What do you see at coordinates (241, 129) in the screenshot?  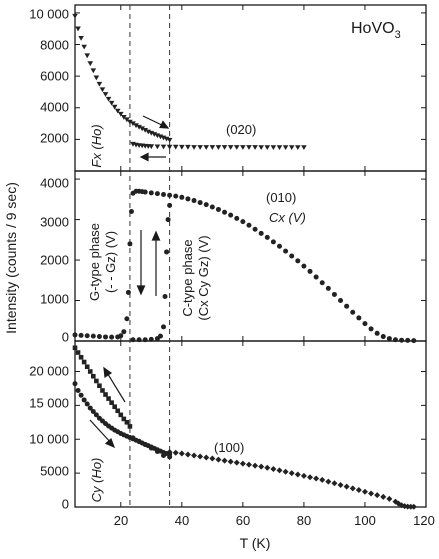 I see `top-reflection-label: (020)` at bounding box center [241, 129].